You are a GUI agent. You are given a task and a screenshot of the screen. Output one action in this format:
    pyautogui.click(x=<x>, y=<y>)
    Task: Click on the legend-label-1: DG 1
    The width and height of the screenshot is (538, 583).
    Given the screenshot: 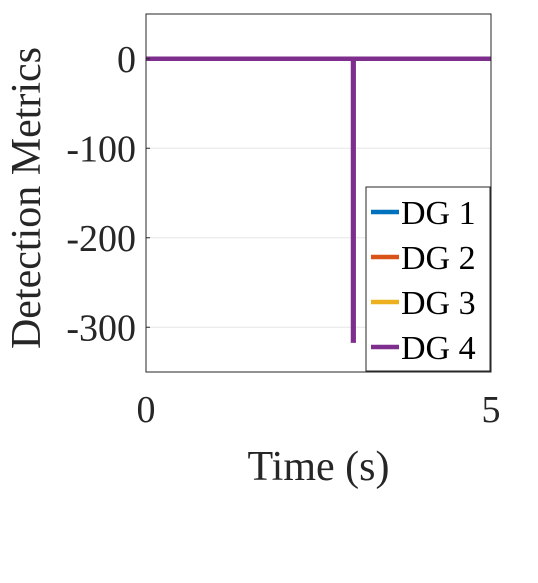 What is the action you would take?
    pyautogui.click(x=438, y=213)
    